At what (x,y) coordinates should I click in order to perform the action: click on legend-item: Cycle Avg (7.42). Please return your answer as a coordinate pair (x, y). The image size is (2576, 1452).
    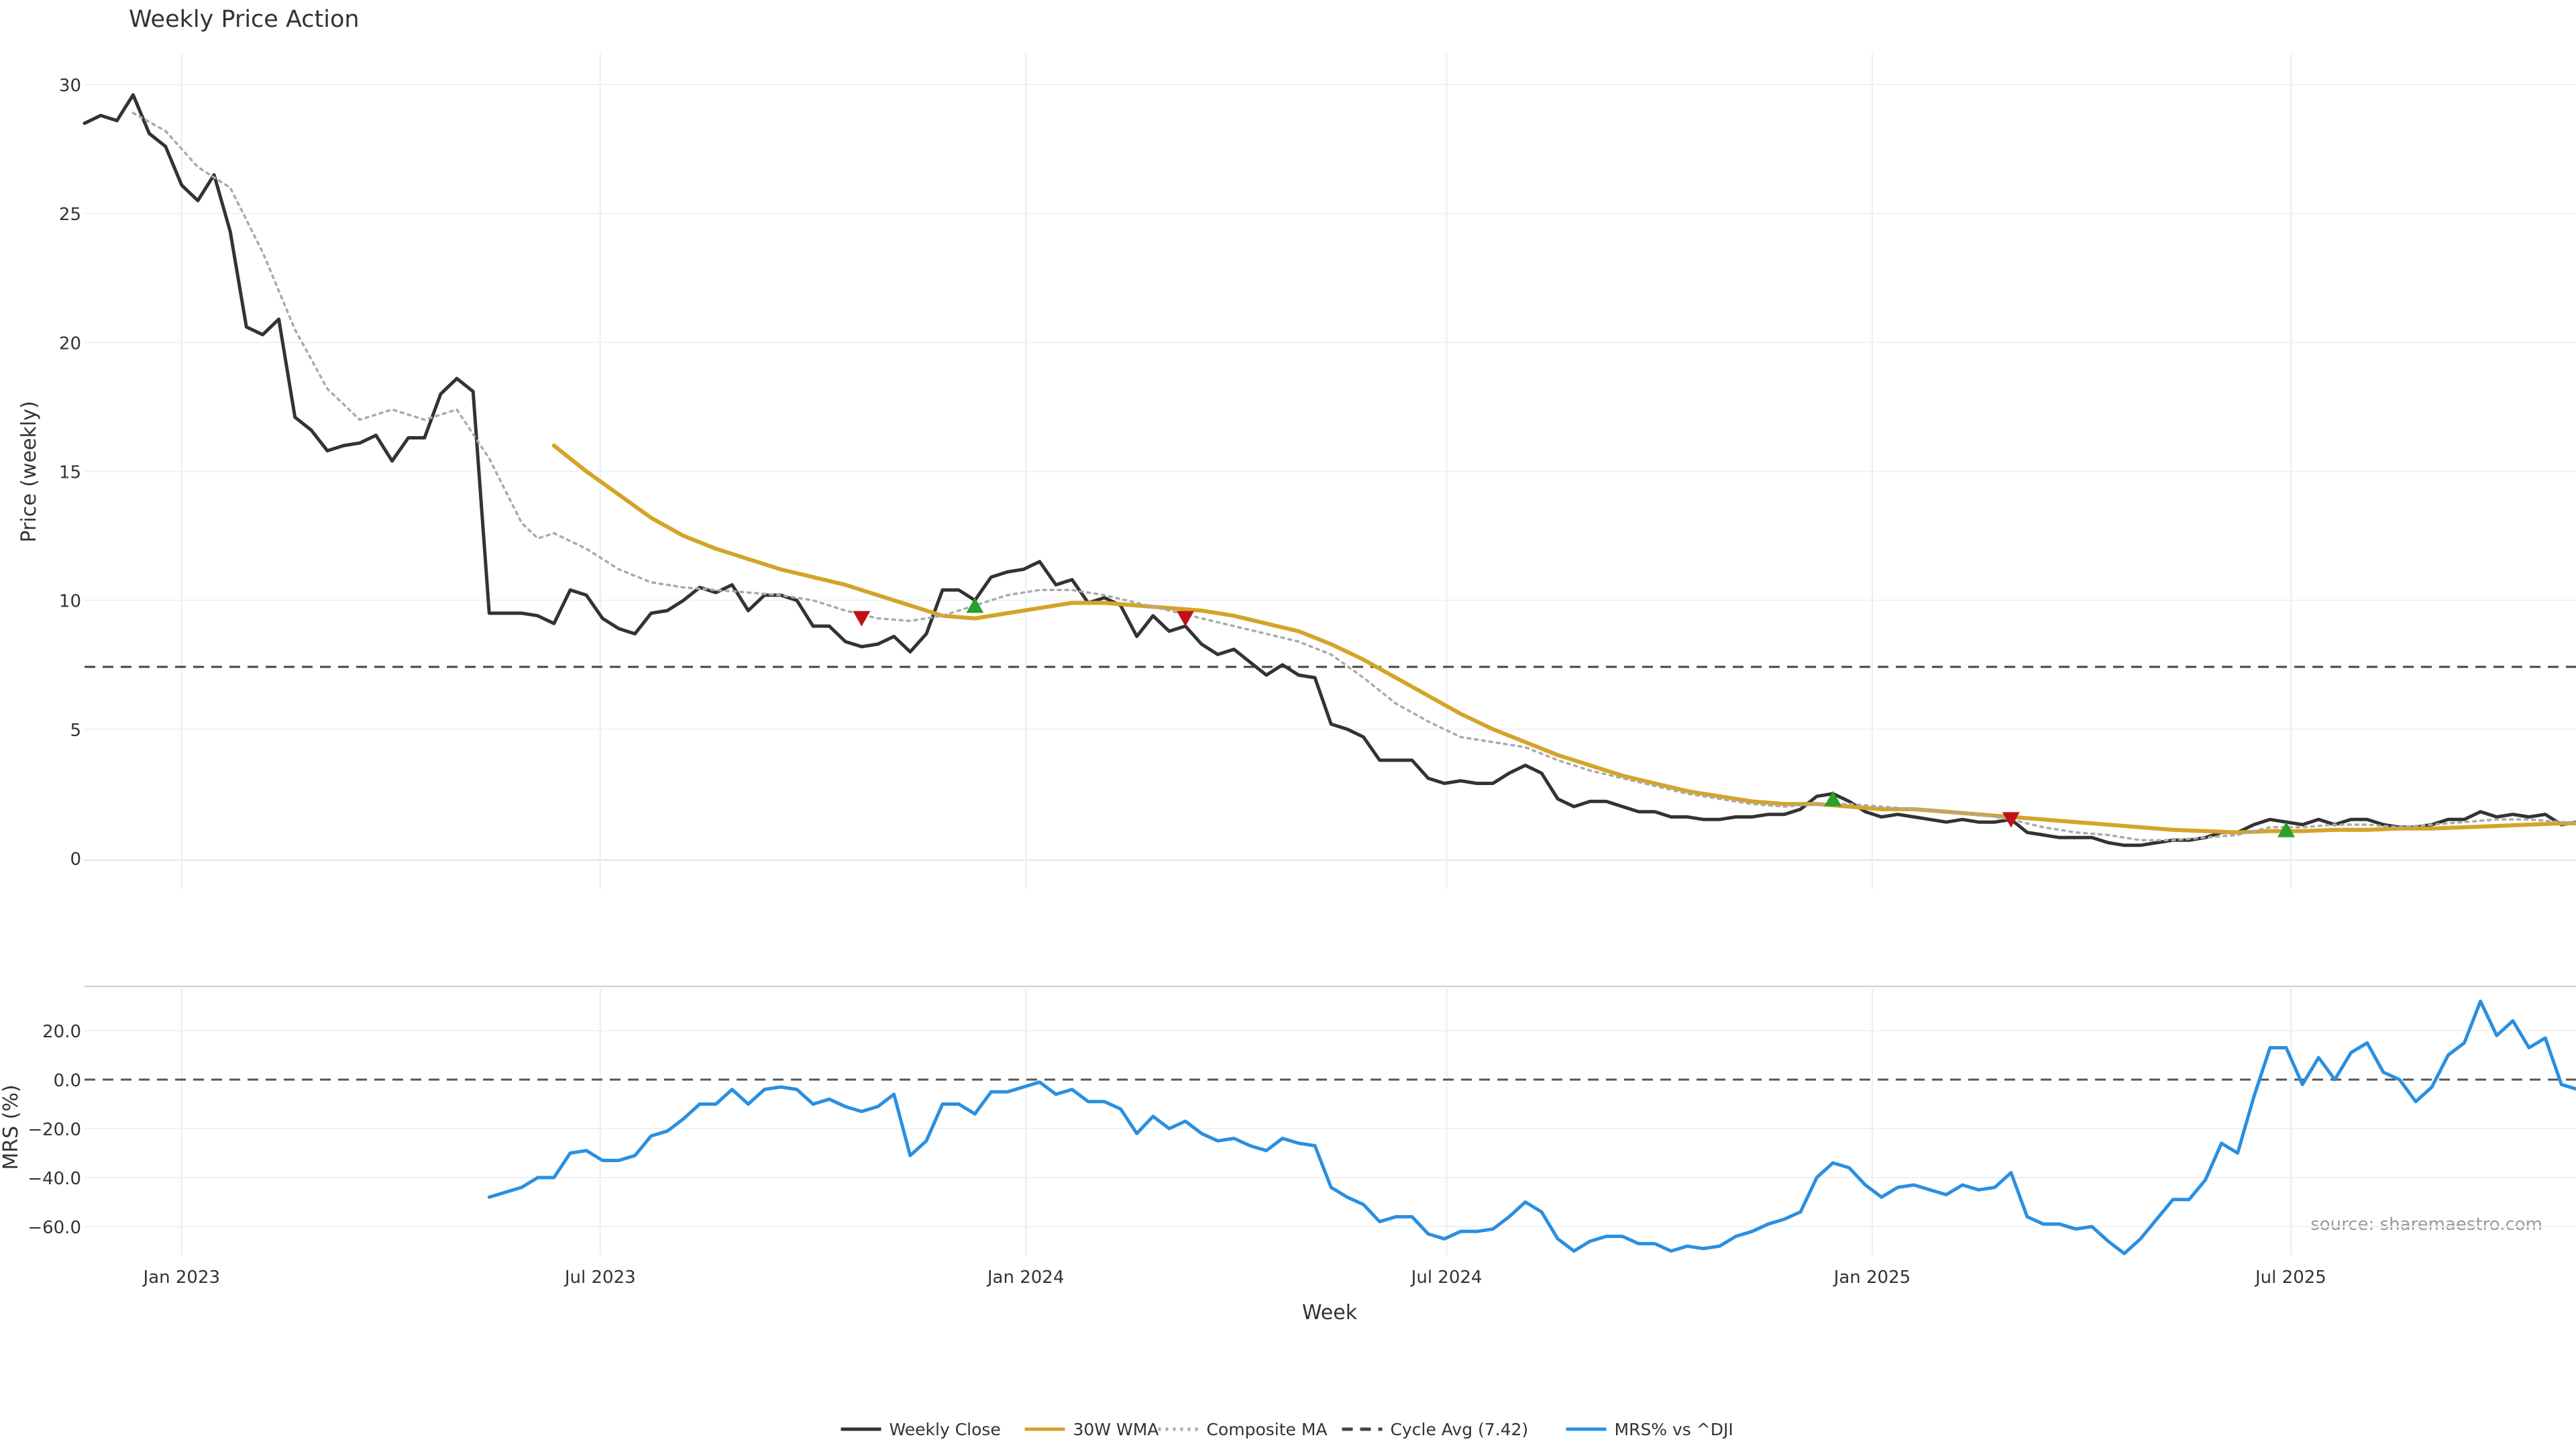
    Looking at the image, I should click on (1435, 1430).